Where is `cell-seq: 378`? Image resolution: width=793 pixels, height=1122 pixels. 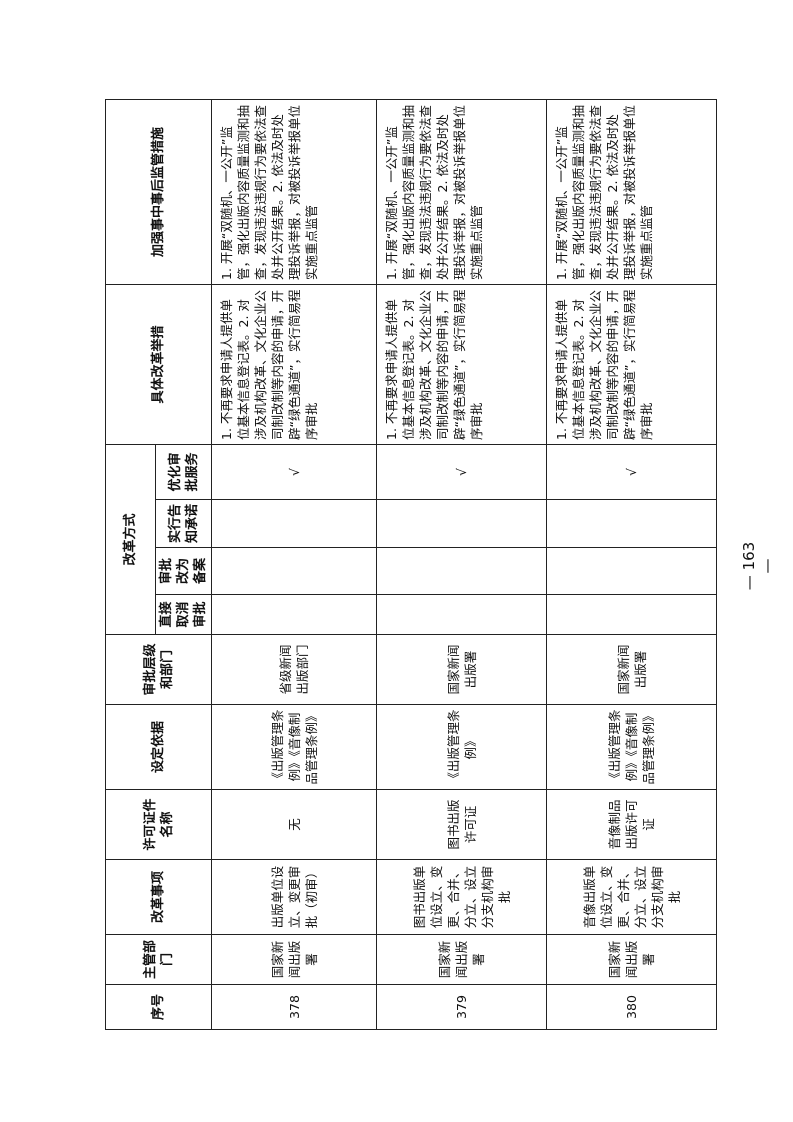
cell-seq: 378 is located at coordinates (294, 1007).